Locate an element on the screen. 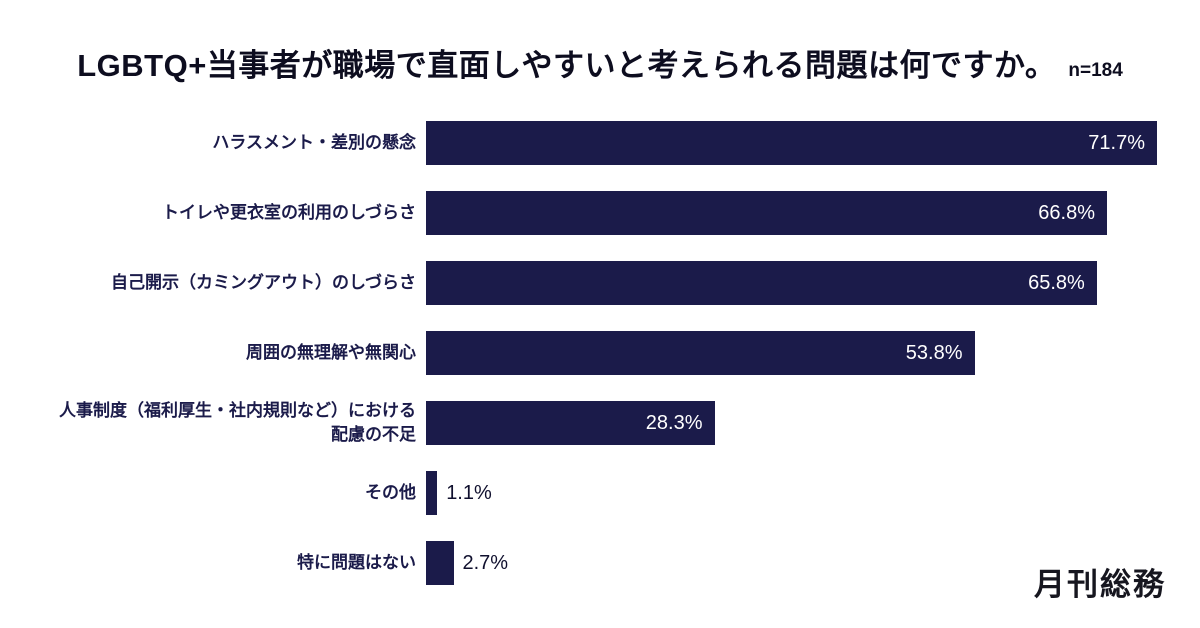 This screenshot has height=628, width=1200. chart-row: 人事制度（福利厚生・社内規則など）における 配慮の不足 28.3% is located at coordinates (600, 423).